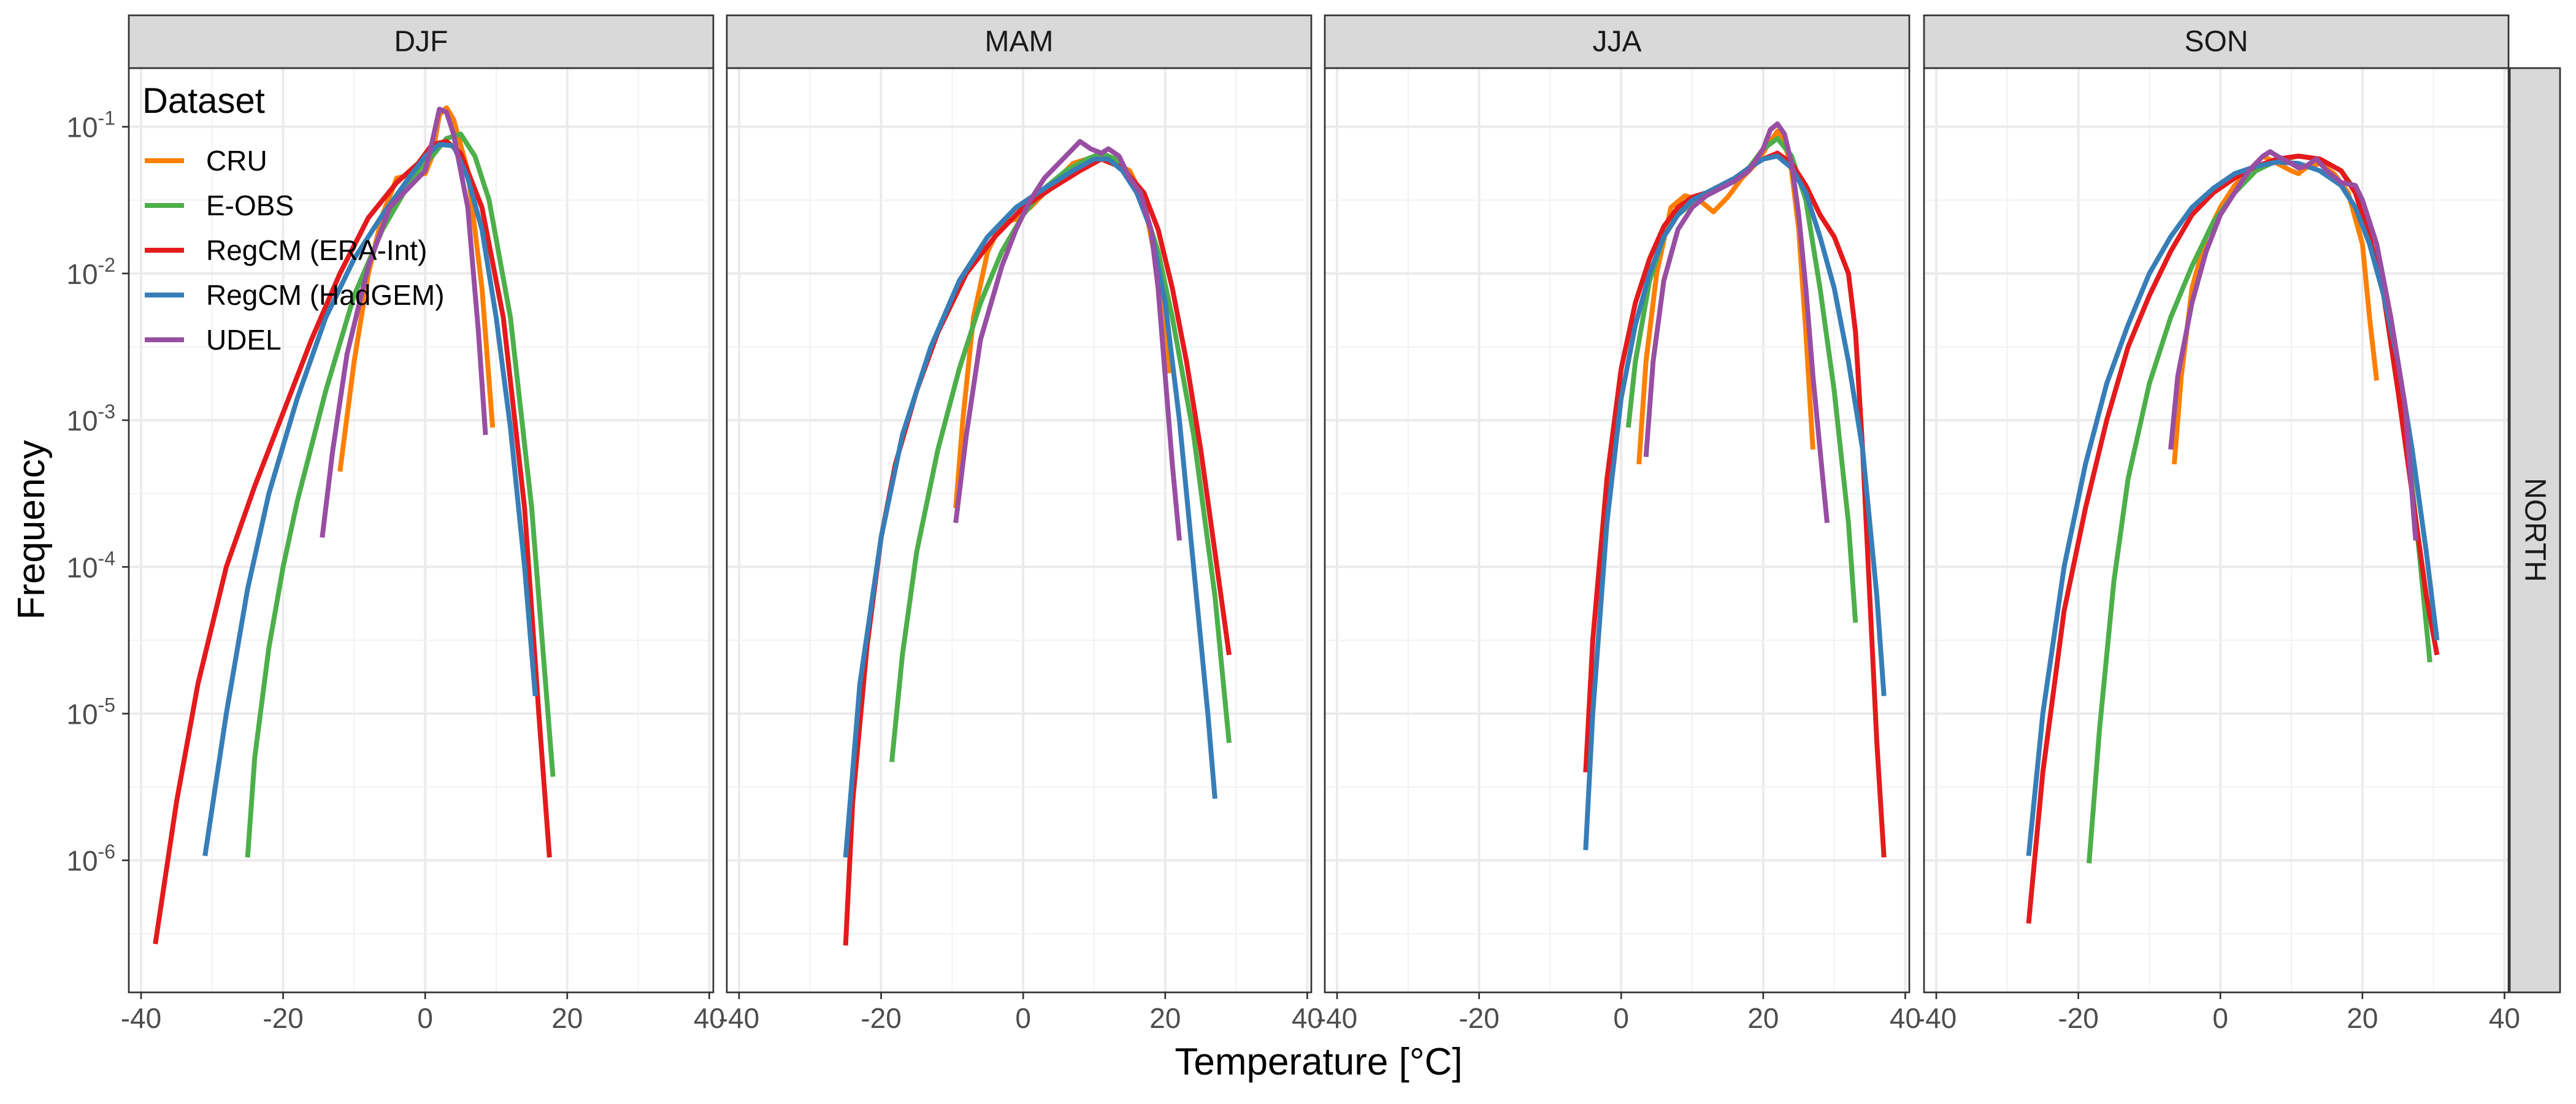 This screenshot has height=1104, width=2576. I want to click on y-tick-label: 10⁻², so click(90, 272).